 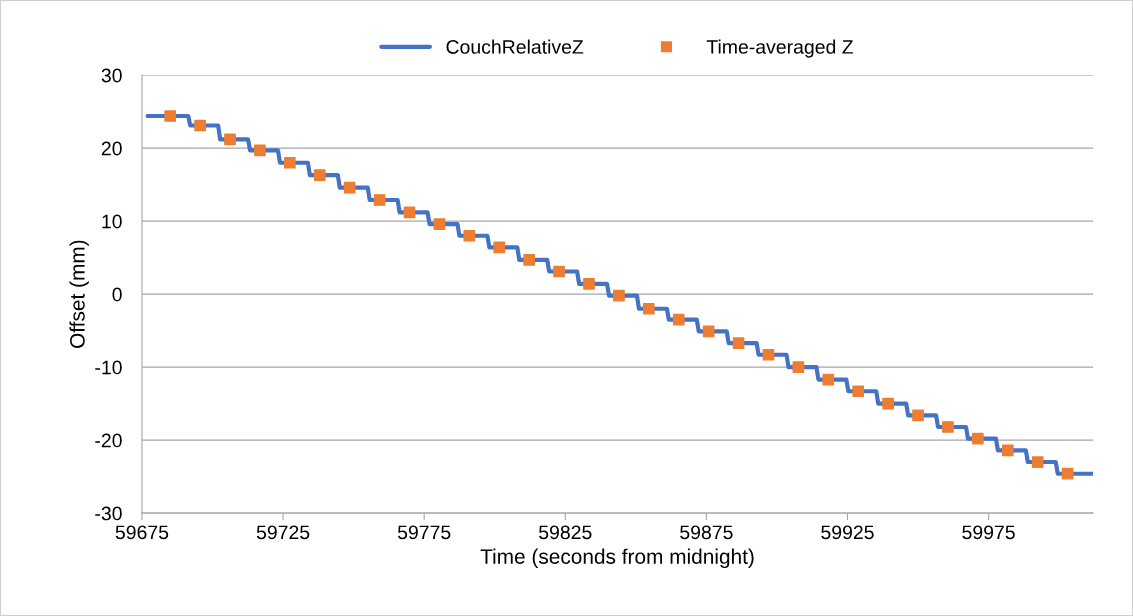 What do you see at coordinates (988, 532) in the screenshot?
I see `x-tick-label: 59975` at bounding box center [988, 532].